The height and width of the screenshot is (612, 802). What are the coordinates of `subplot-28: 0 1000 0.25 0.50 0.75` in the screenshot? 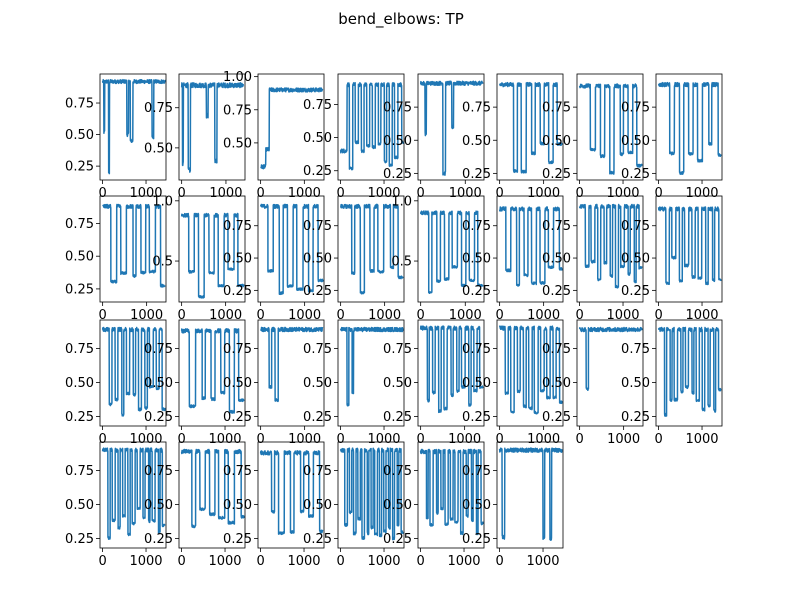 It's located at (354, 505).